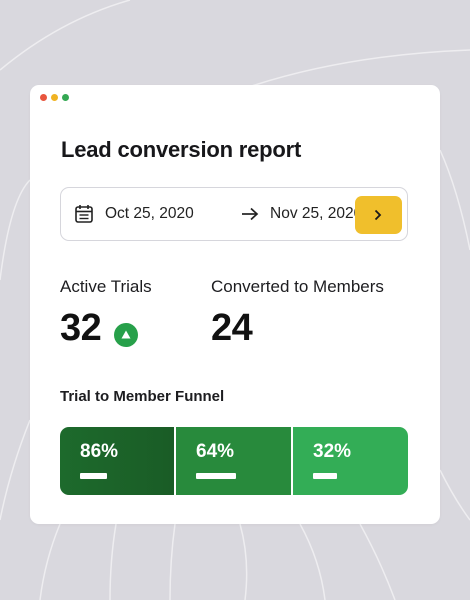  What do you see at coordinates (234, 214) in the screenshot?
I see `date-range-picker: Oct 25, 2020 Nov 25, 2020` at bounding box center [234, 214].